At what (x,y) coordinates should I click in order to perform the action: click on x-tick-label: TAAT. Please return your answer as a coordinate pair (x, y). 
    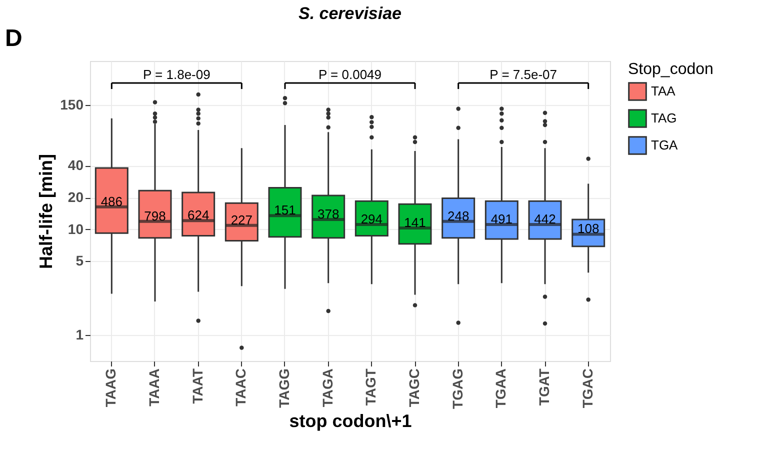
    Looking at the image, I should click on (197, 386).